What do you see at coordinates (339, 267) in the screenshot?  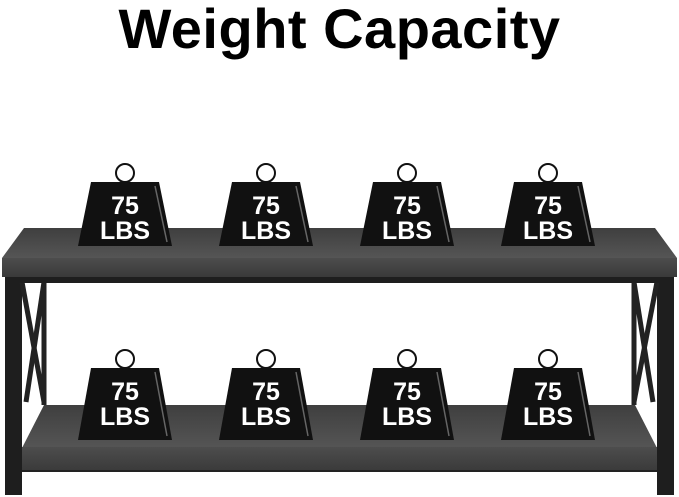 I see `top-shelf-front` at bounding box center [339, 267].